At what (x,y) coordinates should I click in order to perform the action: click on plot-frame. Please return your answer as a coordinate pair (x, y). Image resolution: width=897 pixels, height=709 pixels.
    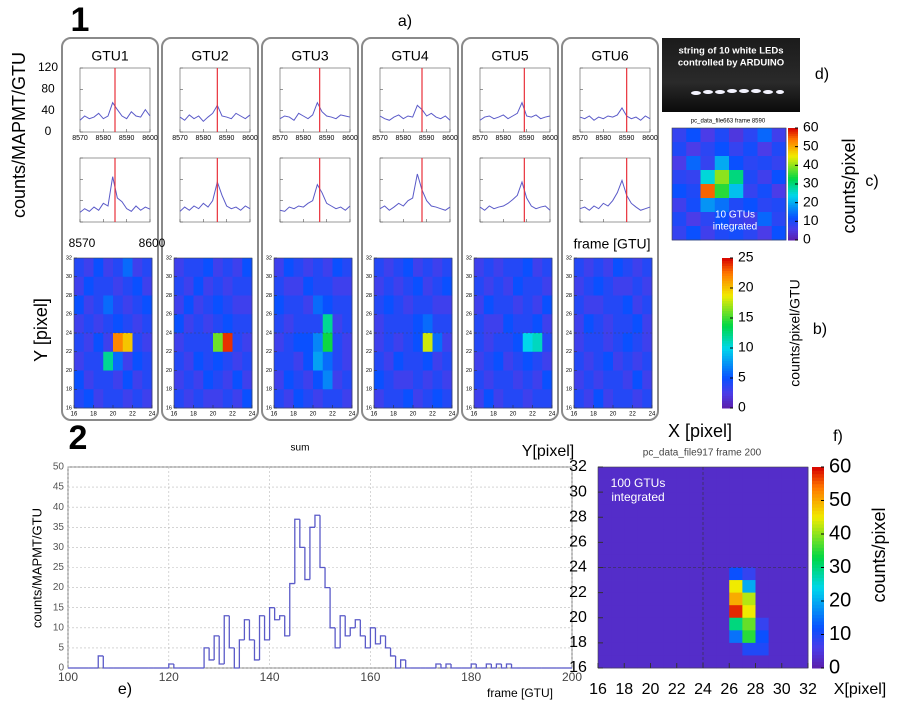
    Looking at the image, I should click on (615, 100).